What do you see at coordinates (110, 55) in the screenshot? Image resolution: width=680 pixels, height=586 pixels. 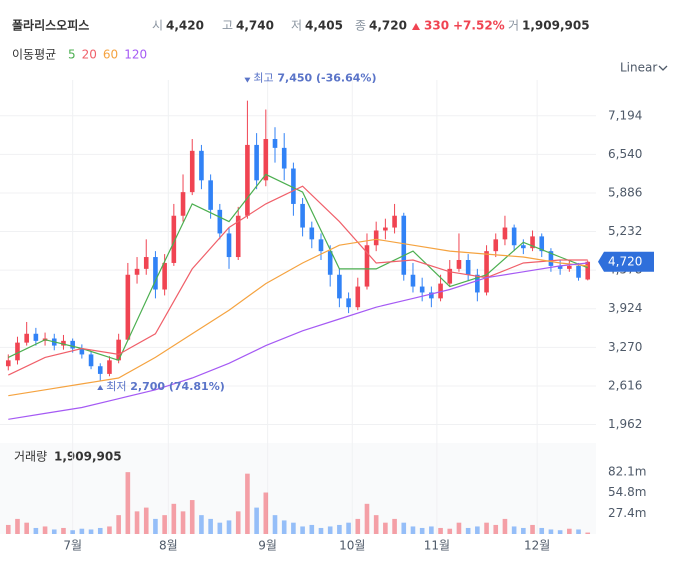 I see `legend-entry: 60` at bounding box center [110, 55].